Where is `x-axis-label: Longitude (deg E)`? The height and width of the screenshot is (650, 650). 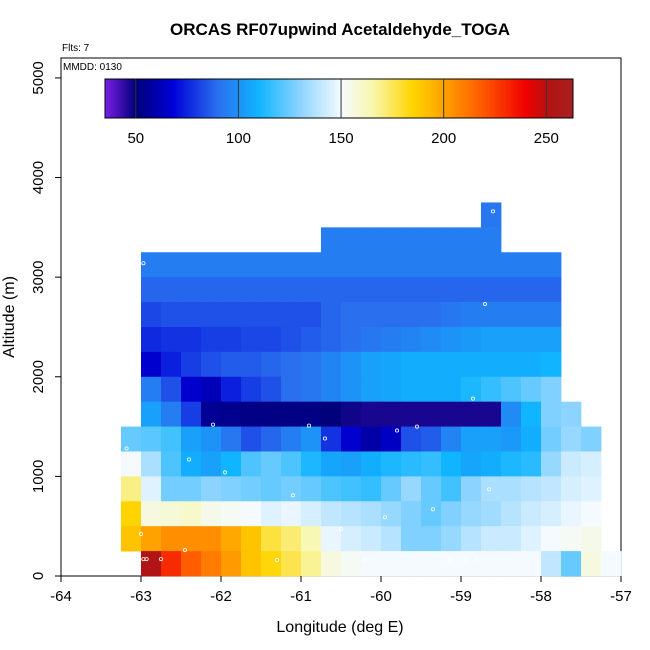 x-axis-label: Longitude (deg E) is located at coordinates (339, 627).